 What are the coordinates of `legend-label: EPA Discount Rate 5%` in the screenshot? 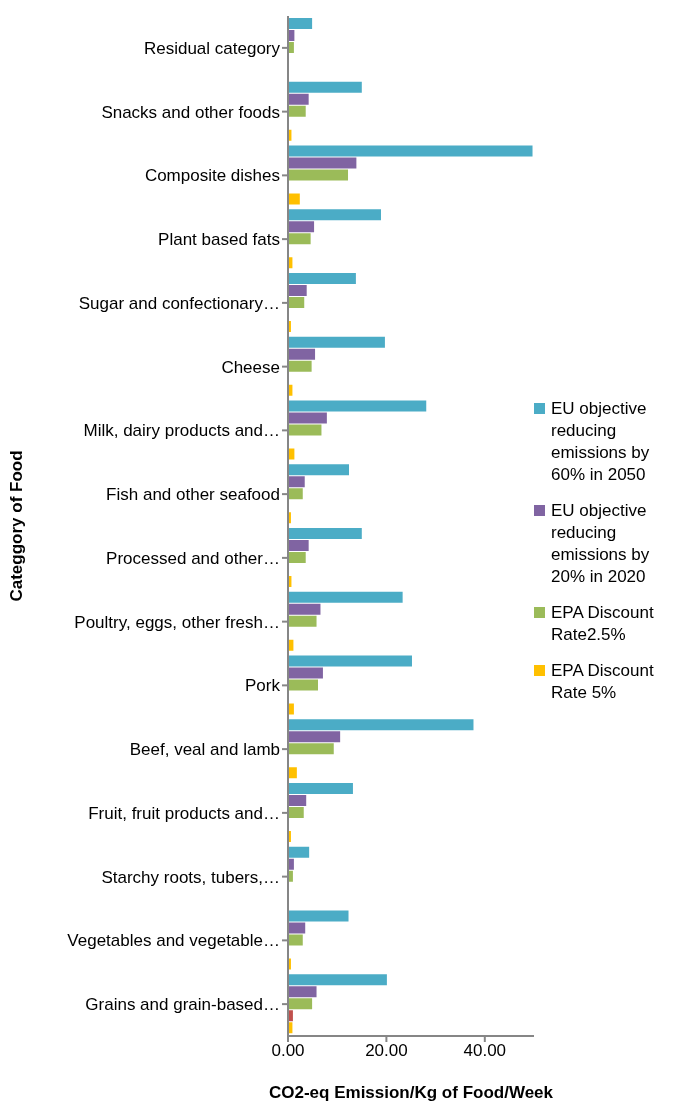 It's located at (603, 682).